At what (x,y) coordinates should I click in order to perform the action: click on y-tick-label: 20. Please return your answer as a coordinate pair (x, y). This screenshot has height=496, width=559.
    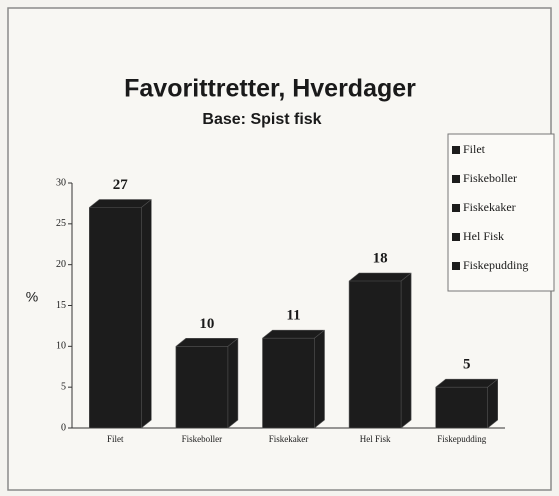
    Looking at the image, I should click on (61, 264).